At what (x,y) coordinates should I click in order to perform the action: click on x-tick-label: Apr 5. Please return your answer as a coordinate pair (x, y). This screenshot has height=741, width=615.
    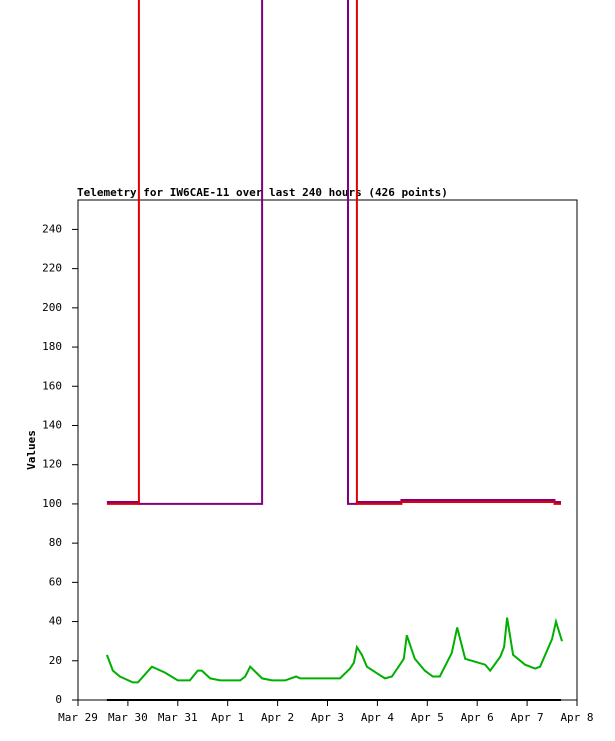
    Looking at the image, I should click on (427, 717).